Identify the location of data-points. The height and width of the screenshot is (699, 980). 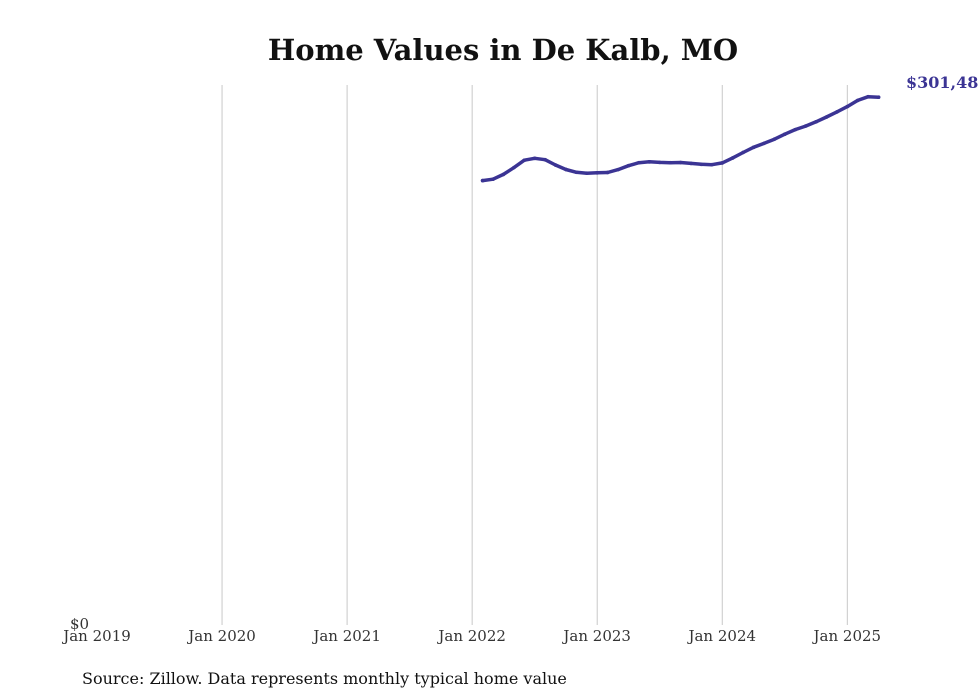
(680, 138).